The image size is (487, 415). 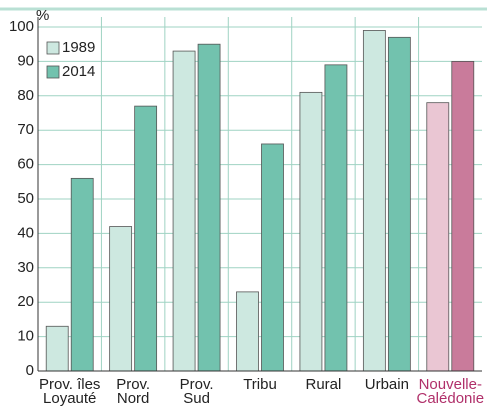 I want to click on x-tick-label: Rural, so click(x=323, y=384).